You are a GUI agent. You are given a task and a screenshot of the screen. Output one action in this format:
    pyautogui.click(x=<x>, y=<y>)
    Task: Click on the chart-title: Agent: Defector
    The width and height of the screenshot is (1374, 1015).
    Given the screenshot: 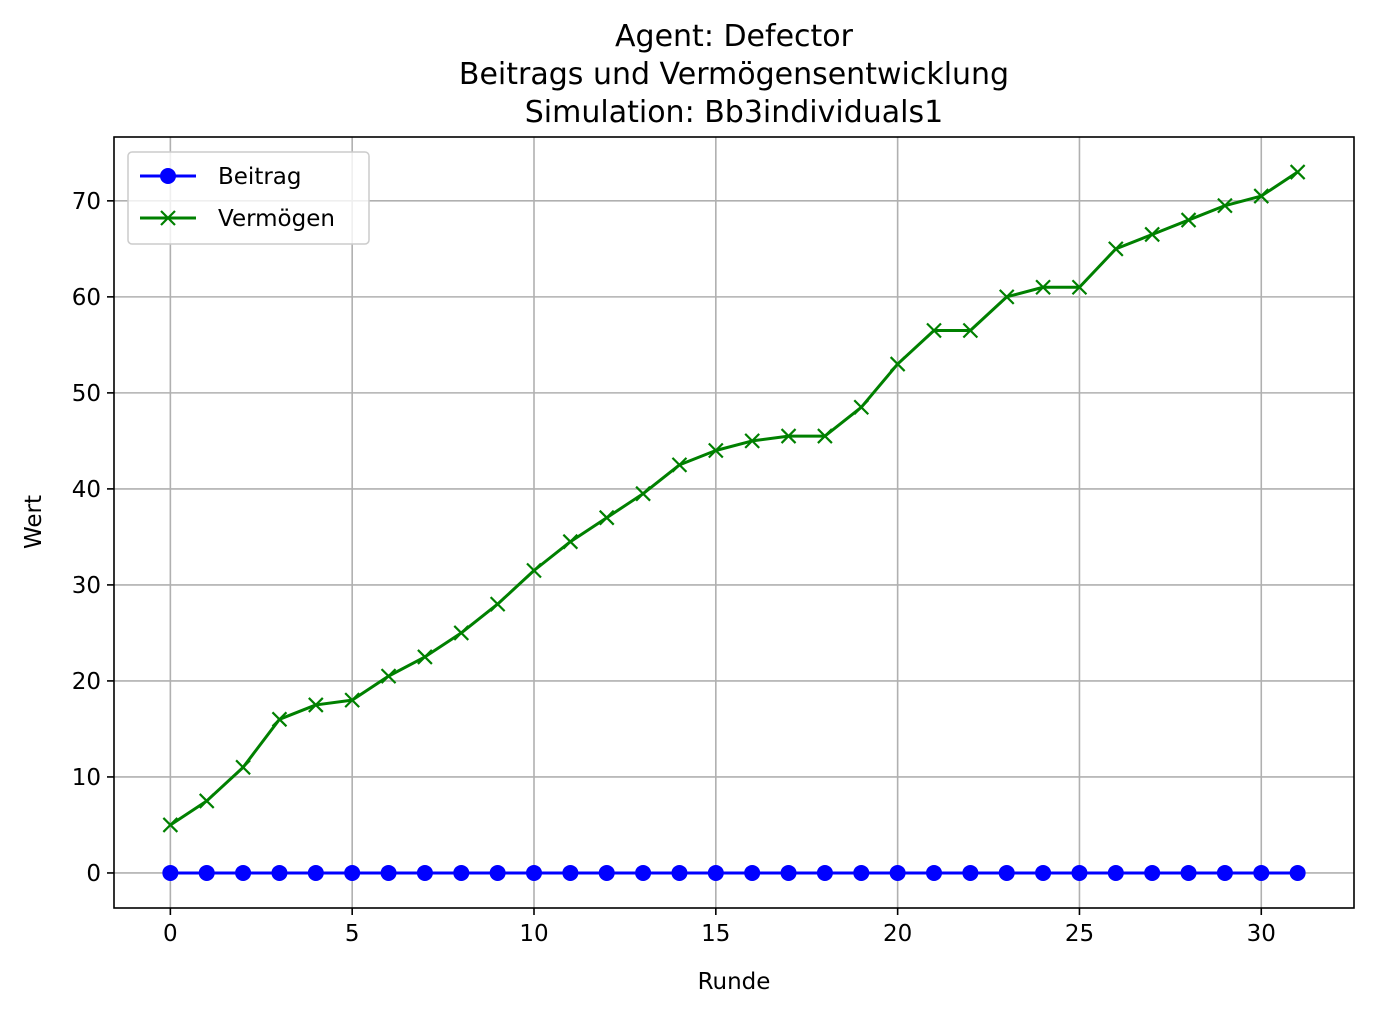 What is the action you would take?
    pyautogui.click(x=734, y=36)
    